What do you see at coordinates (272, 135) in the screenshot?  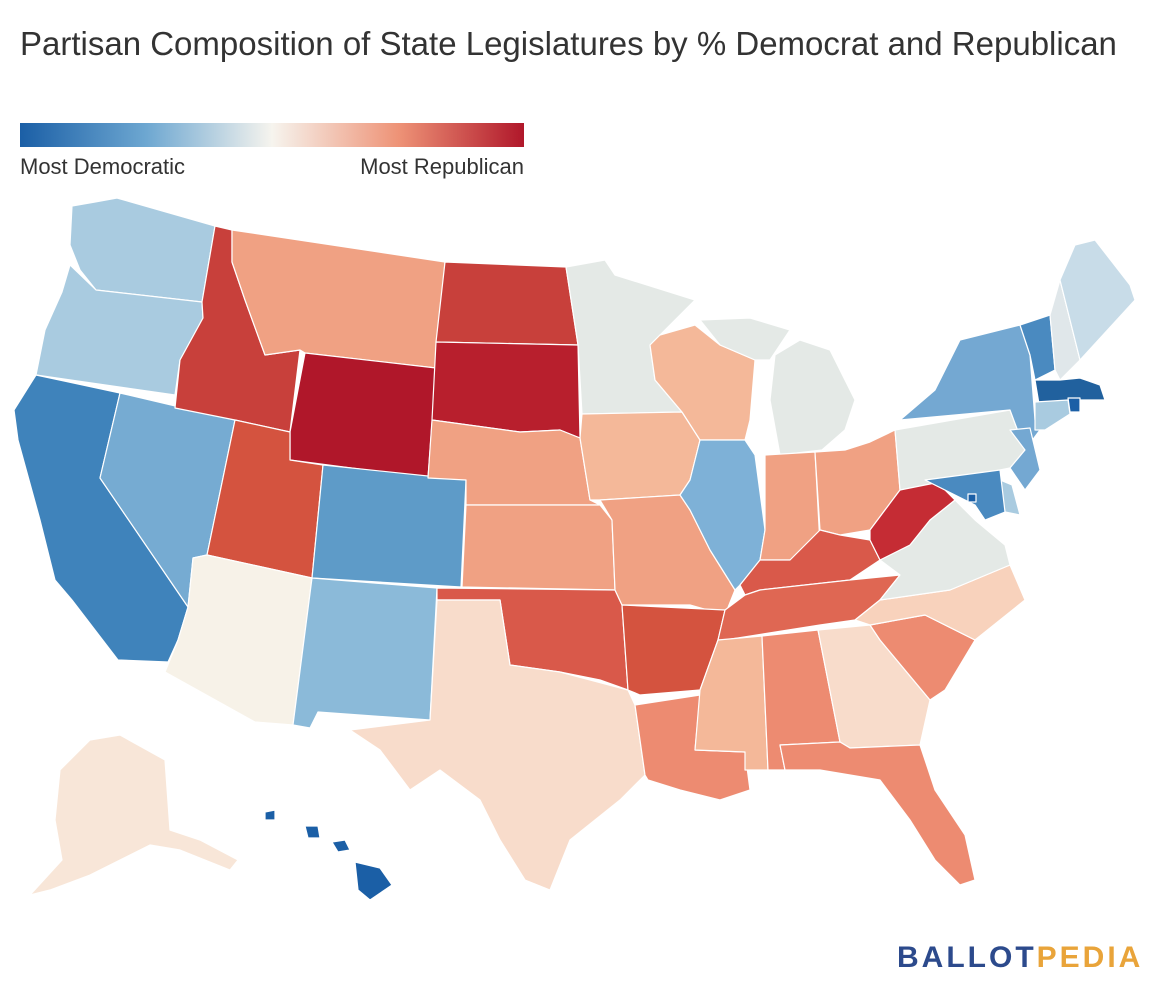 I see `legend-color-scale` at bounding box center [272, 135].